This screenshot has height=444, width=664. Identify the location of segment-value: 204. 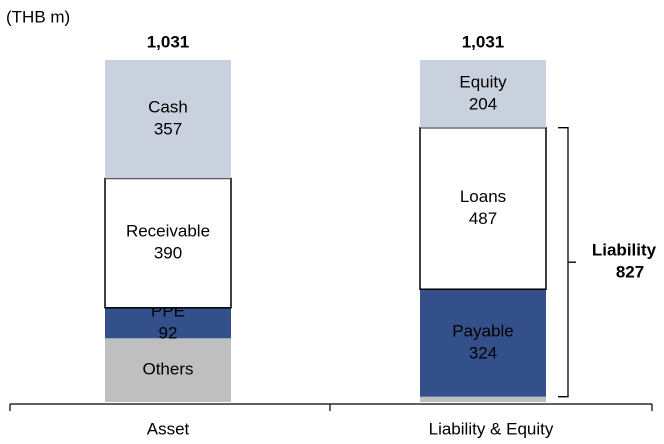
(483, 103).